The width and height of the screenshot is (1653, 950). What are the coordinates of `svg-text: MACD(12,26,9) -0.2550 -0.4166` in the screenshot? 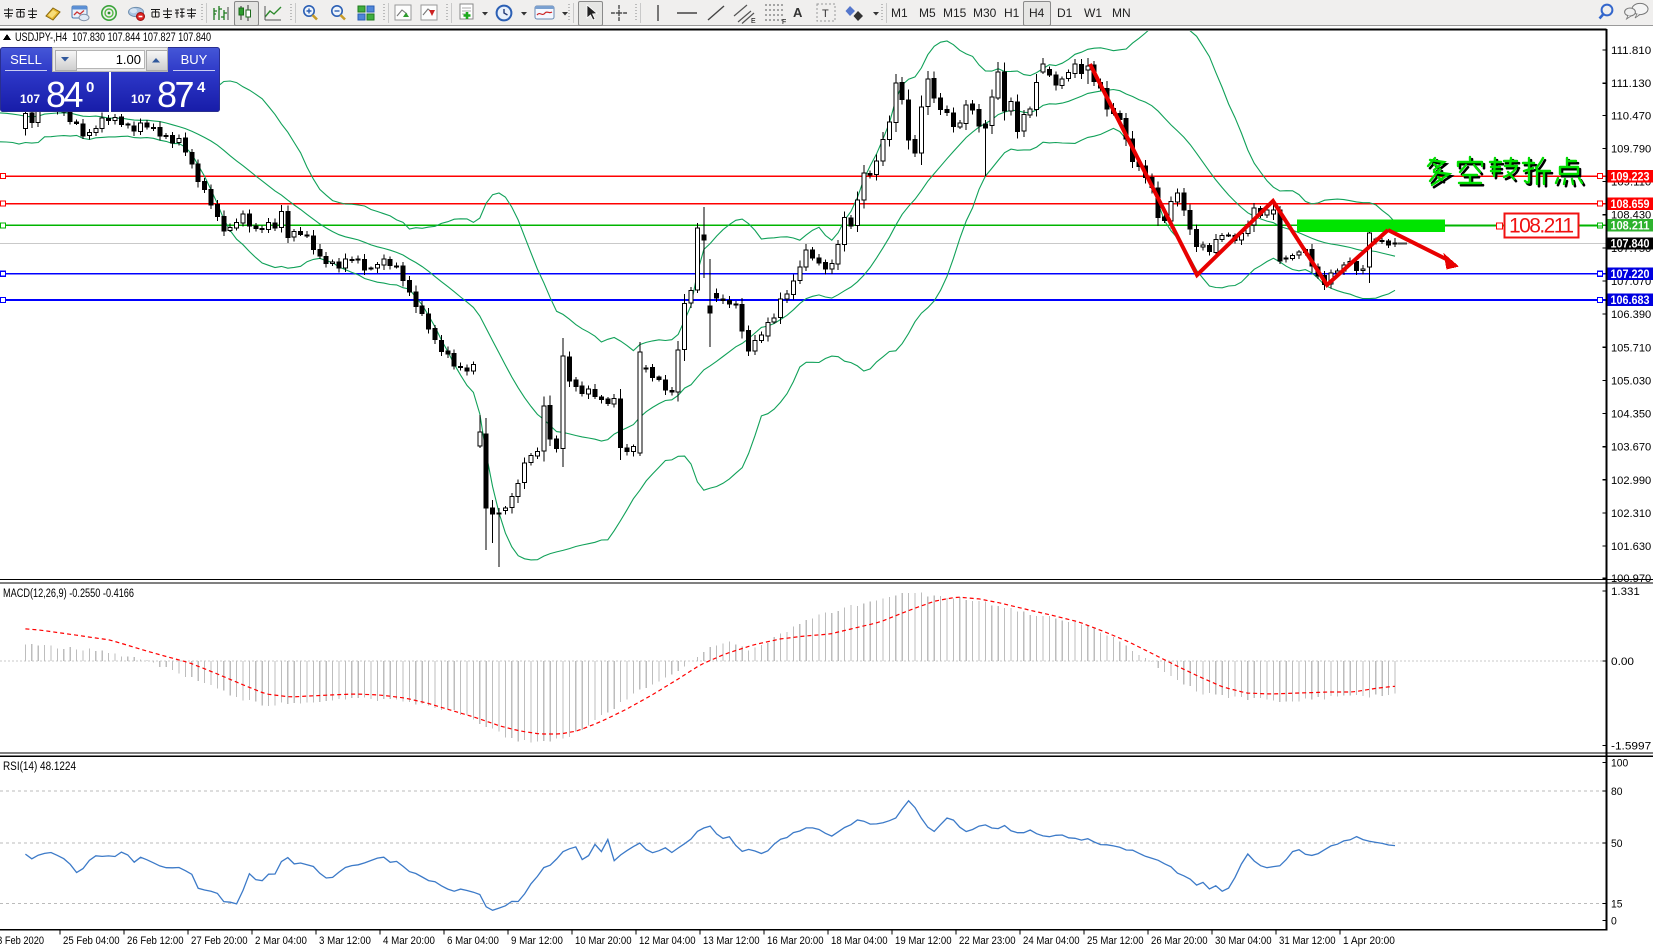 It's located at (68, 594).